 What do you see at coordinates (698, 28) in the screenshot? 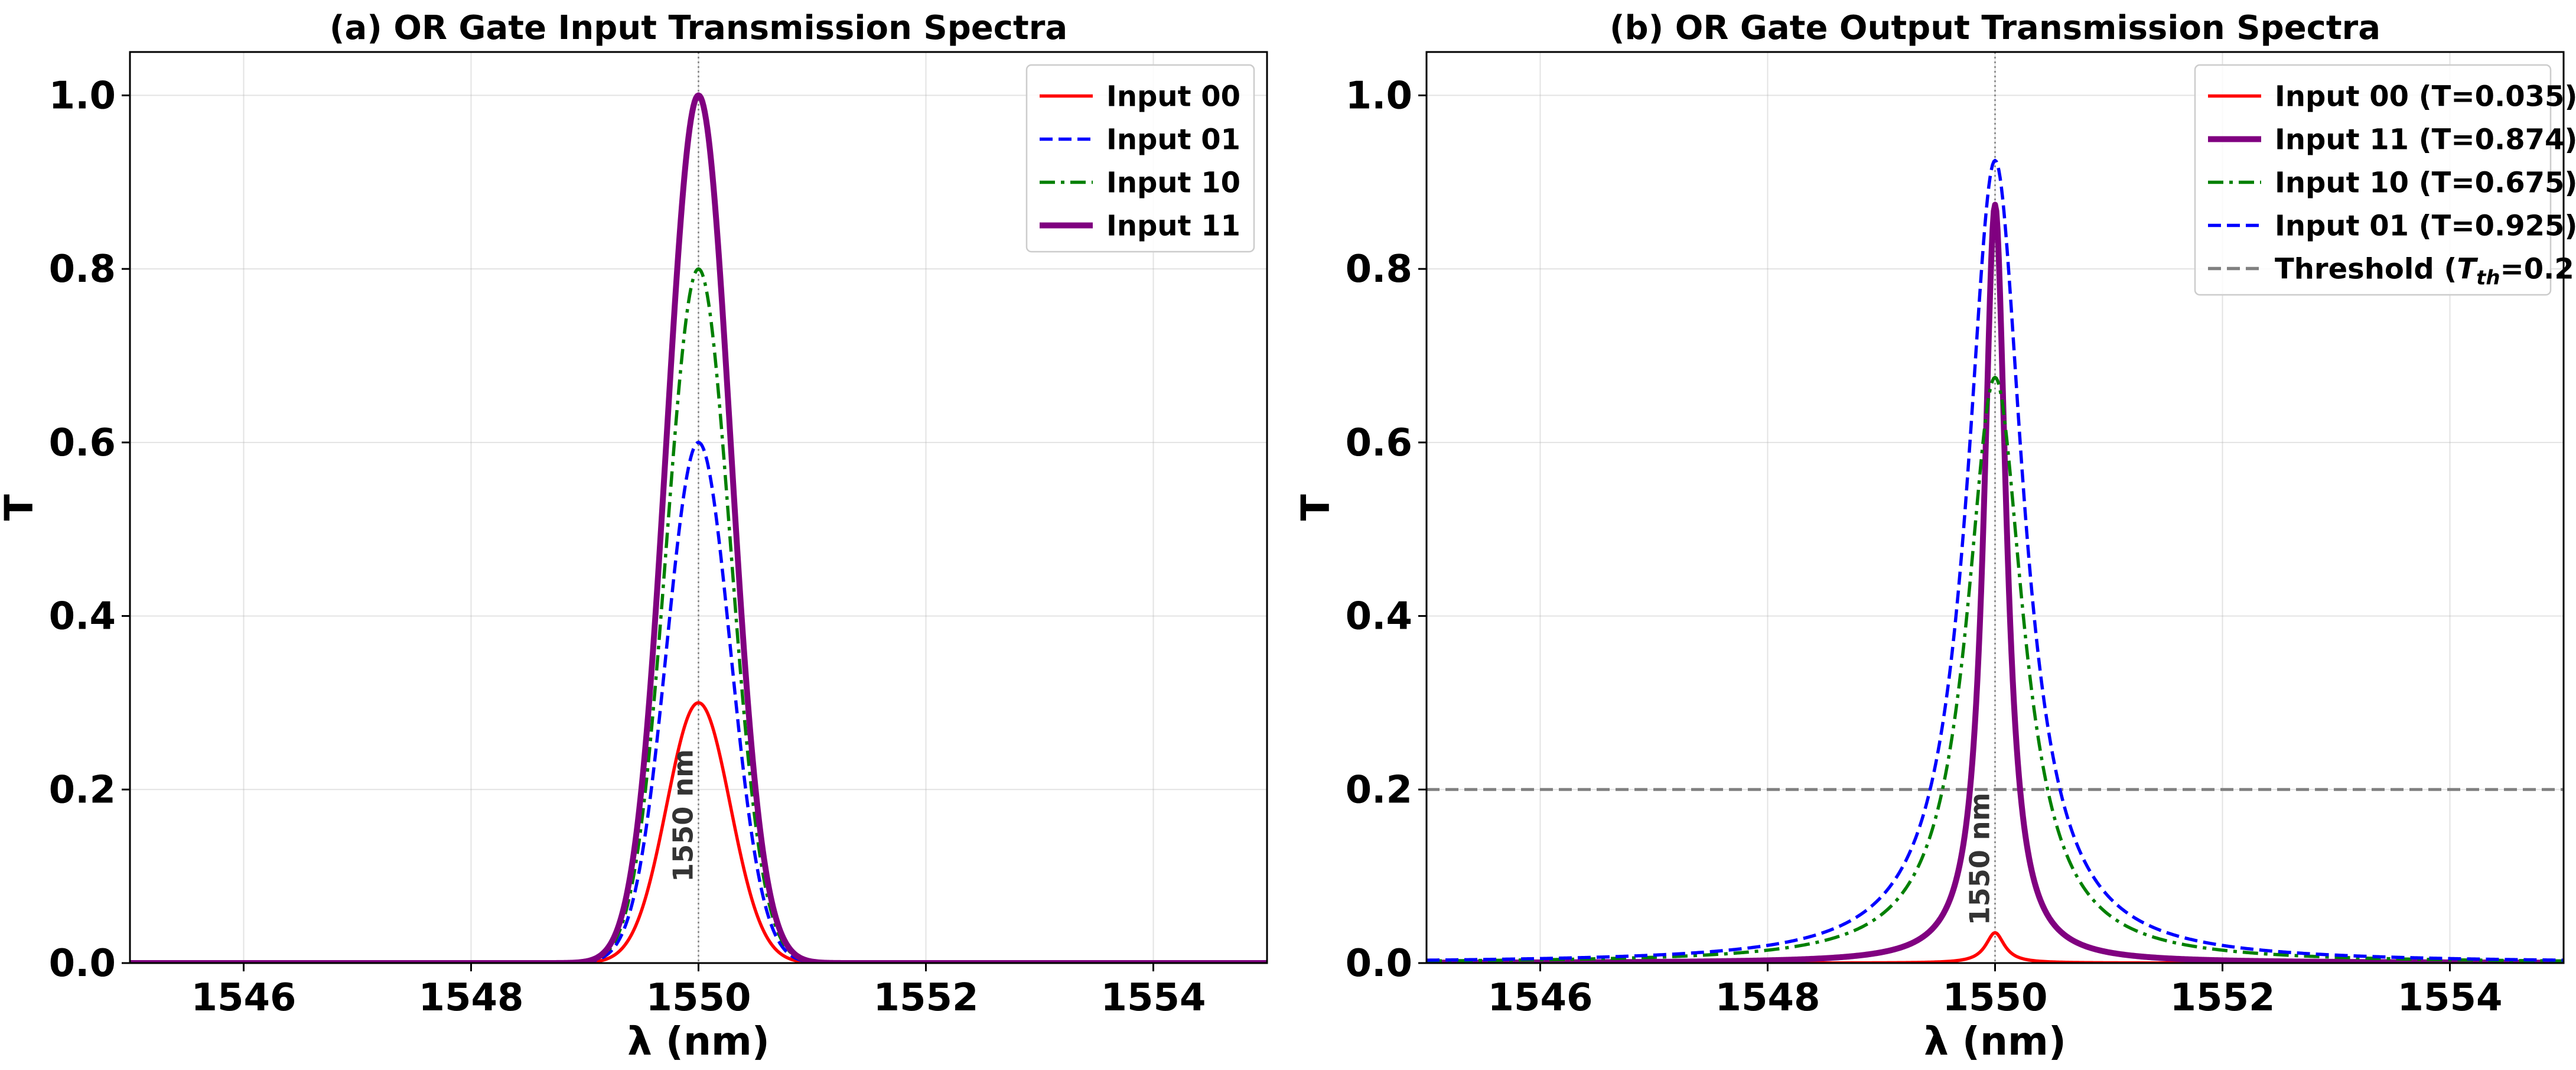
I see `chart-a-title: (a) OR Gate Input Transmission Spectra` at bounding box center [698, 28].